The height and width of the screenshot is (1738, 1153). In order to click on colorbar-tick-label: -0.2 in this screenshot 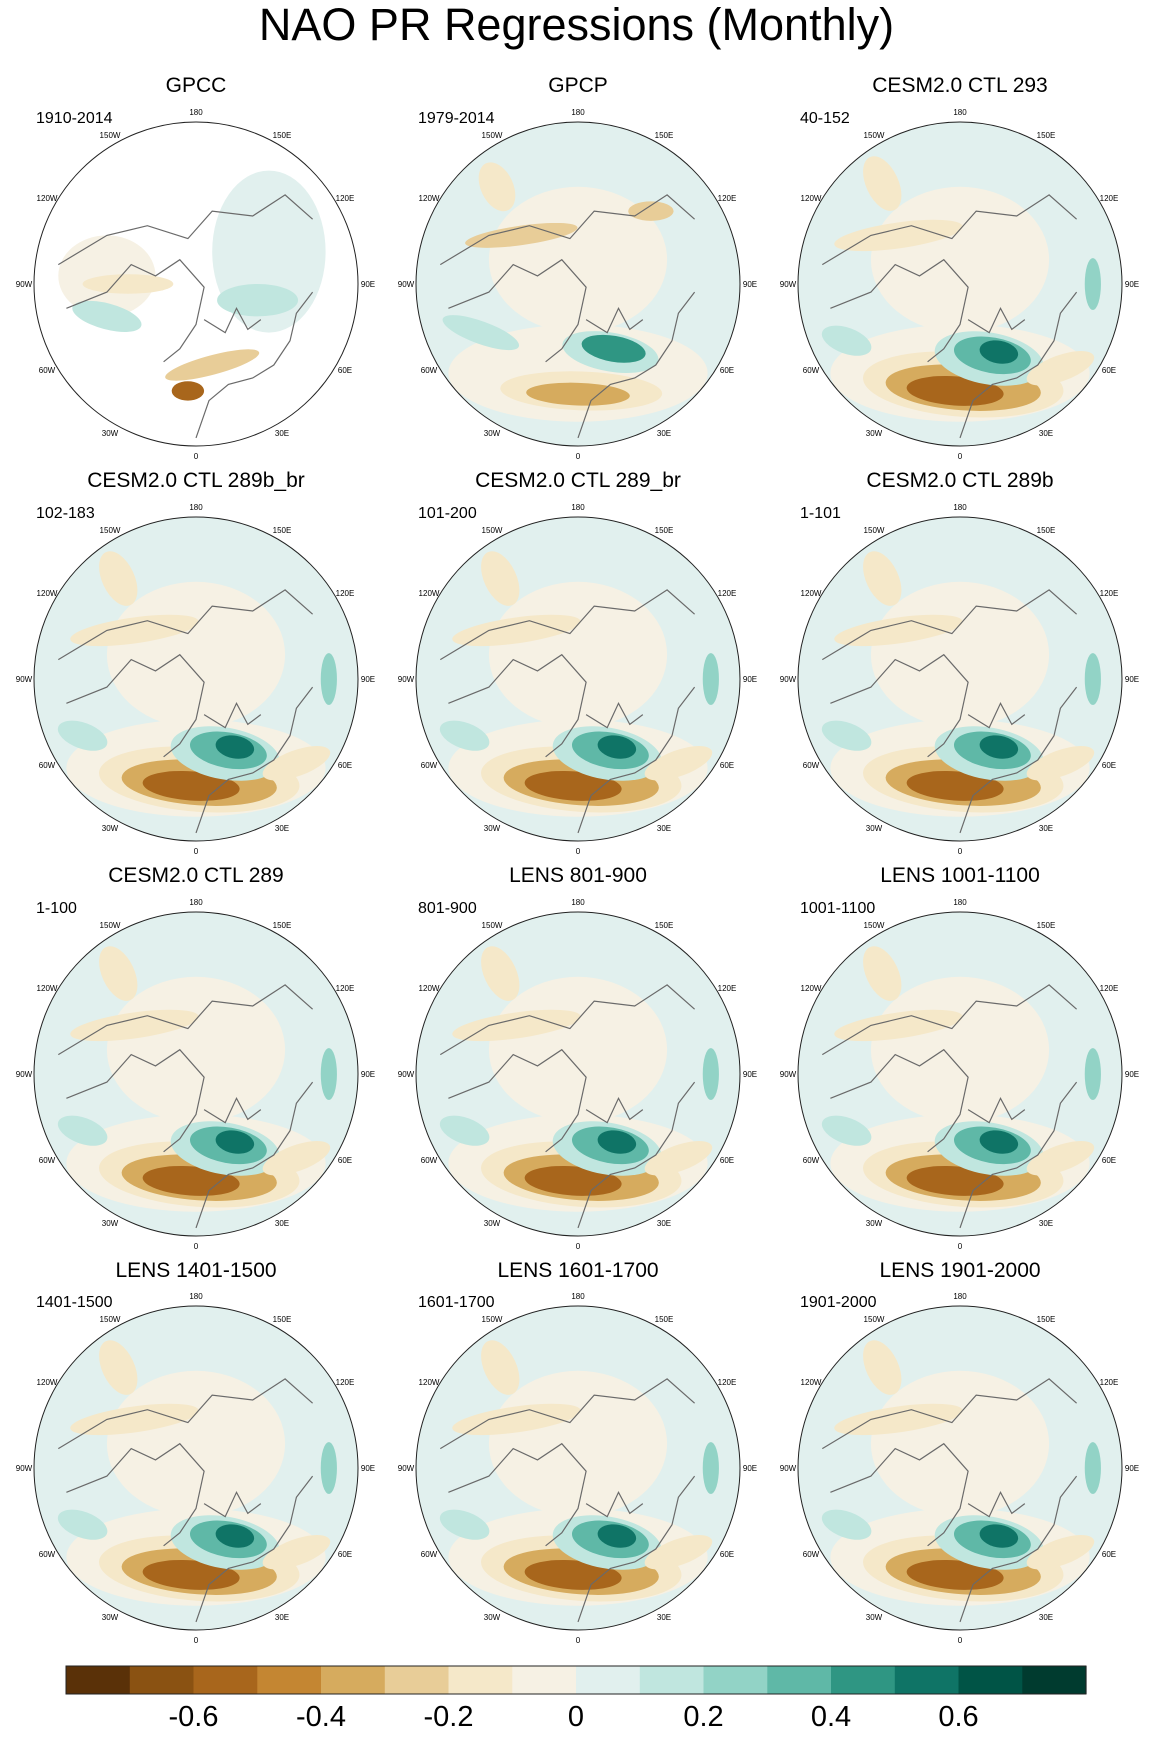, I will do `click(449, 1717)`.